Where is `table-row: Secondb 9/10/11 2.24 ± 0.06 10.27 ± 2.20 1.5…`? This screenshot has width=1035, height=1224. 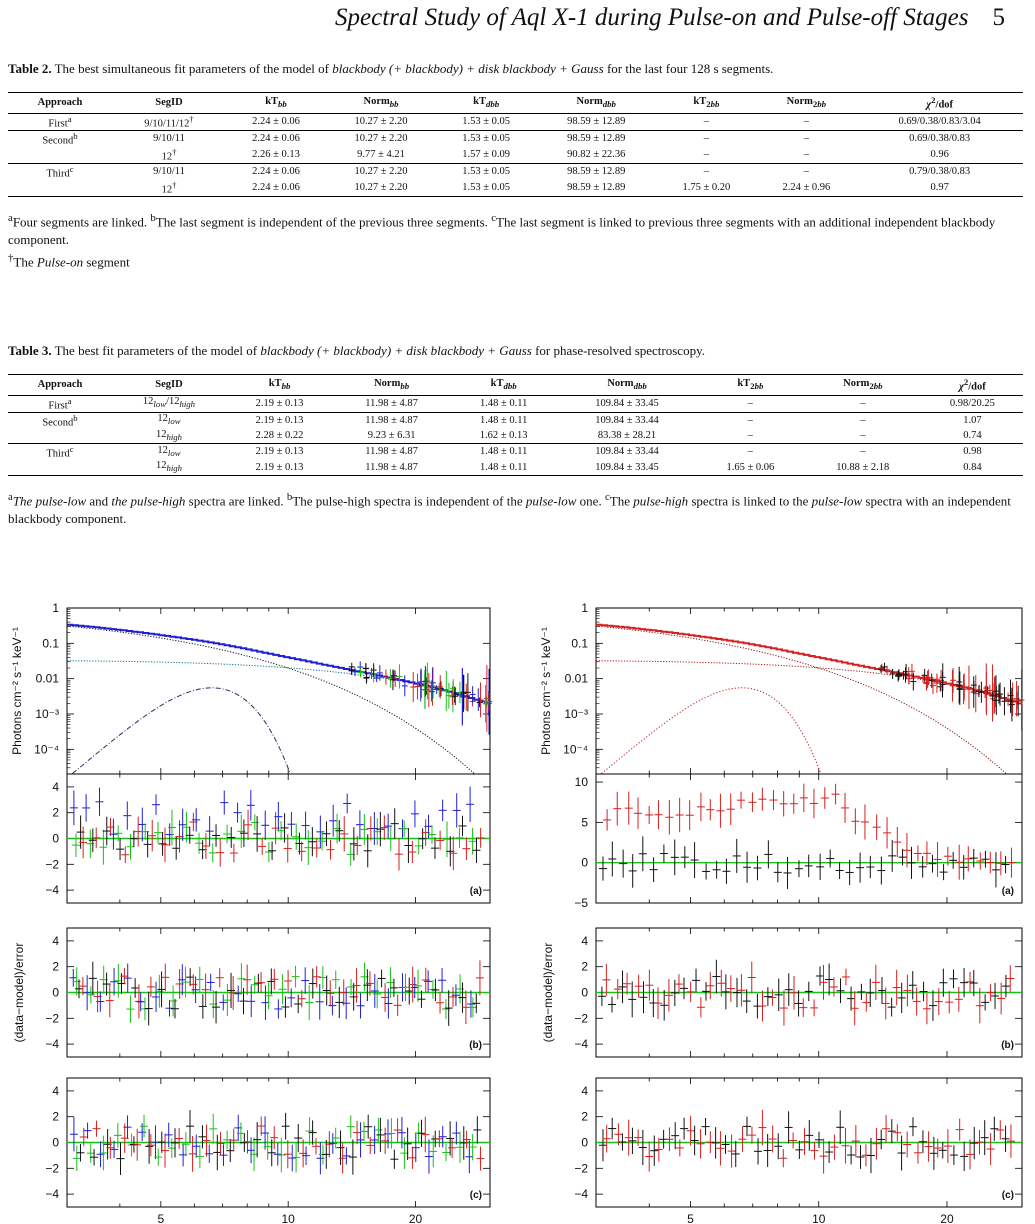
table-row: Secondb 9/10/11 2.24 ± 0.06 10.27 ± 2.20 1.5… is located at coordinates (515, 138).